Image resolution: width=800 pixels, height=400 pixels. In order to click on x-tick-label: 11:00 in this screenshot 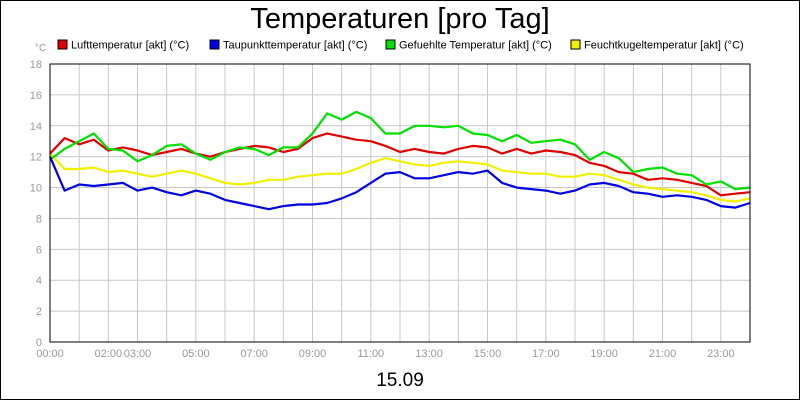, I will do `click(370, 354)`.